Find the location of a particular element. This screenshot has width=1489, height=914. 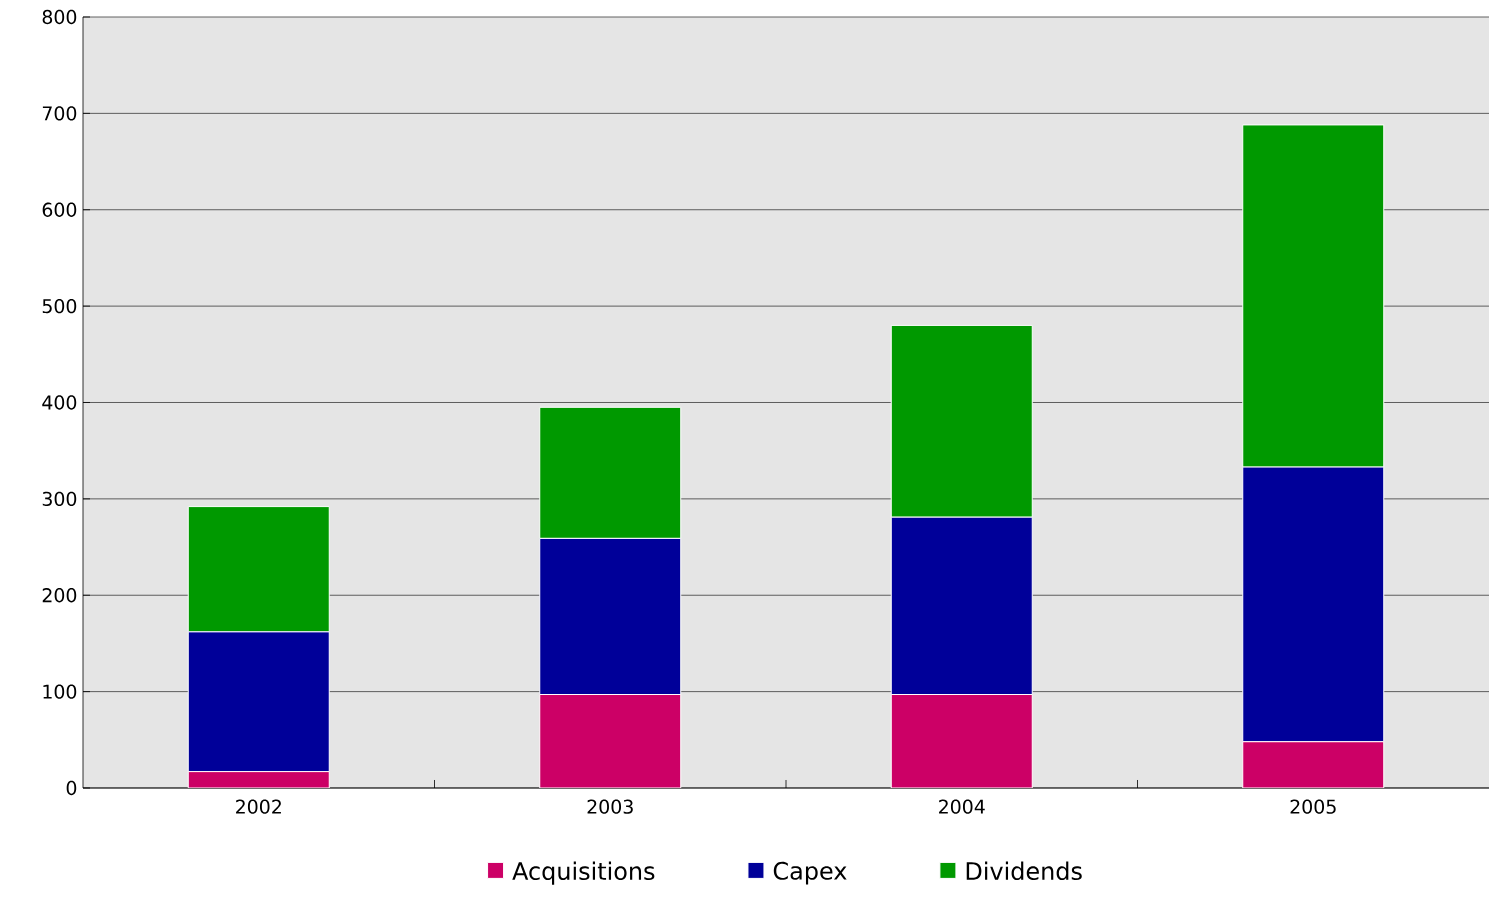

y-tick-label: 600 is located at coordinates (59, 209).